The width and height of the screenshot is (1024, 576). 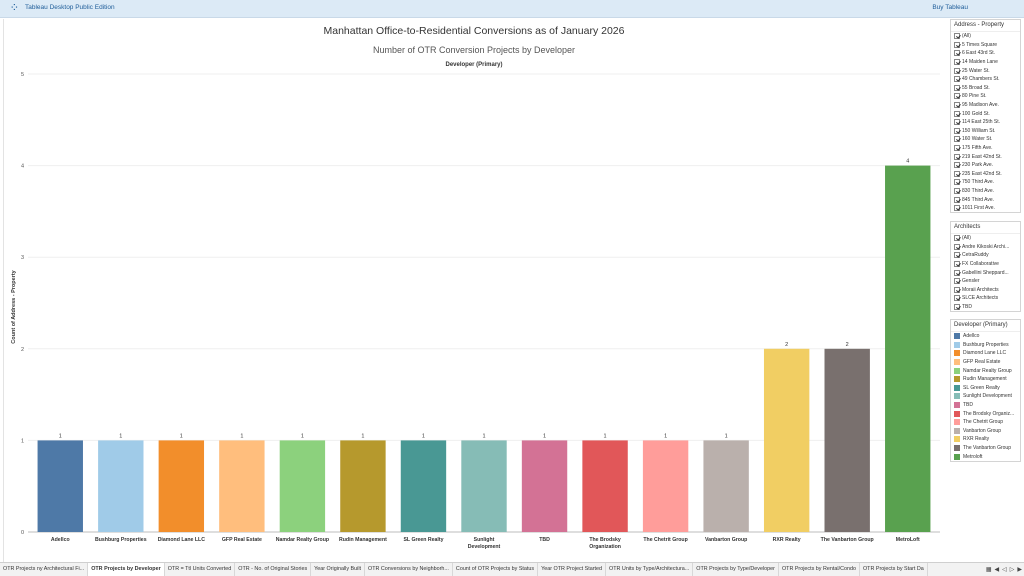 I want to click on architect-filter-item: FX Collaborative, so click(x=985, y=264).